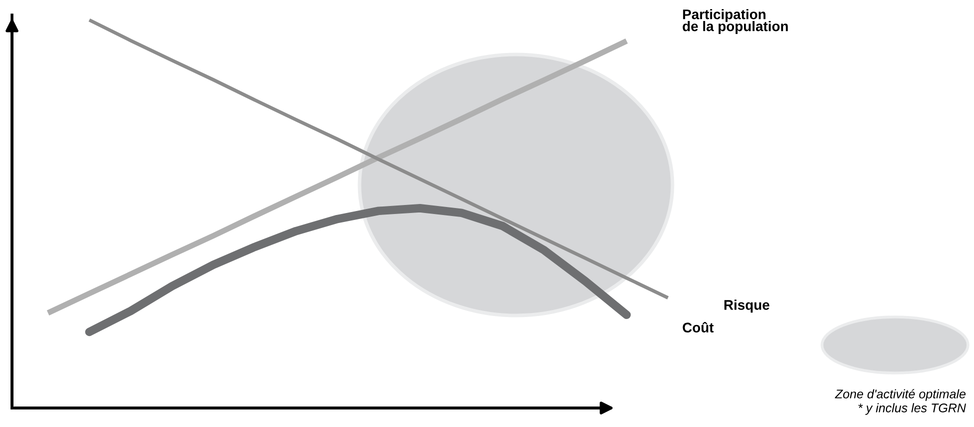 The image size is (974, 427). What do you see at coordinates (747, 306) in the screenshot?
I see `text: Risque` at bounding box center [747, 306].